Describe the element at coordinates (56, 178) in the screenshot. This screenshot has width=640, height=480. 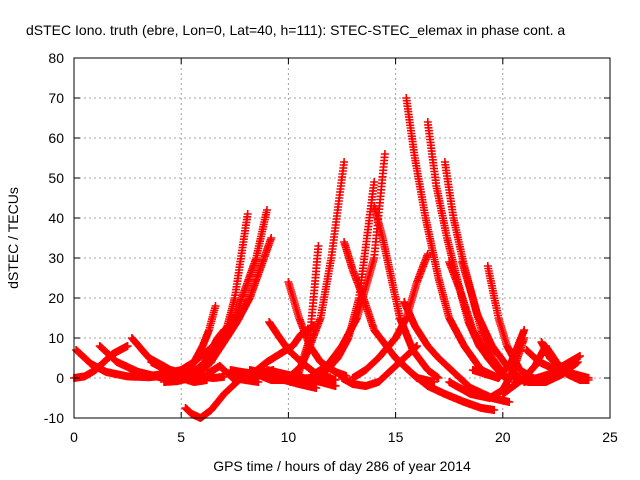
I see `y-tick-label: 50` at that location.